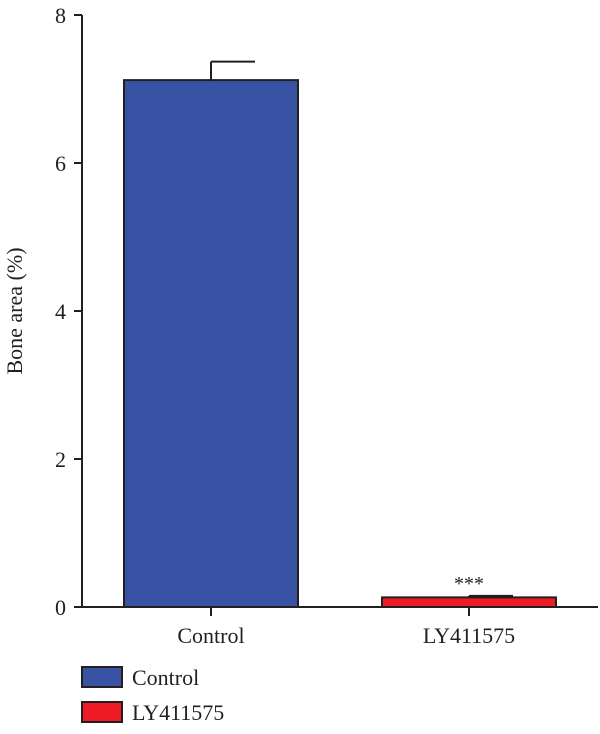  What do you see at coordinates (346, 627) in the screenshot?
I see `x-axis-ticks: Control LY411575` at bounding box center [346, 627].